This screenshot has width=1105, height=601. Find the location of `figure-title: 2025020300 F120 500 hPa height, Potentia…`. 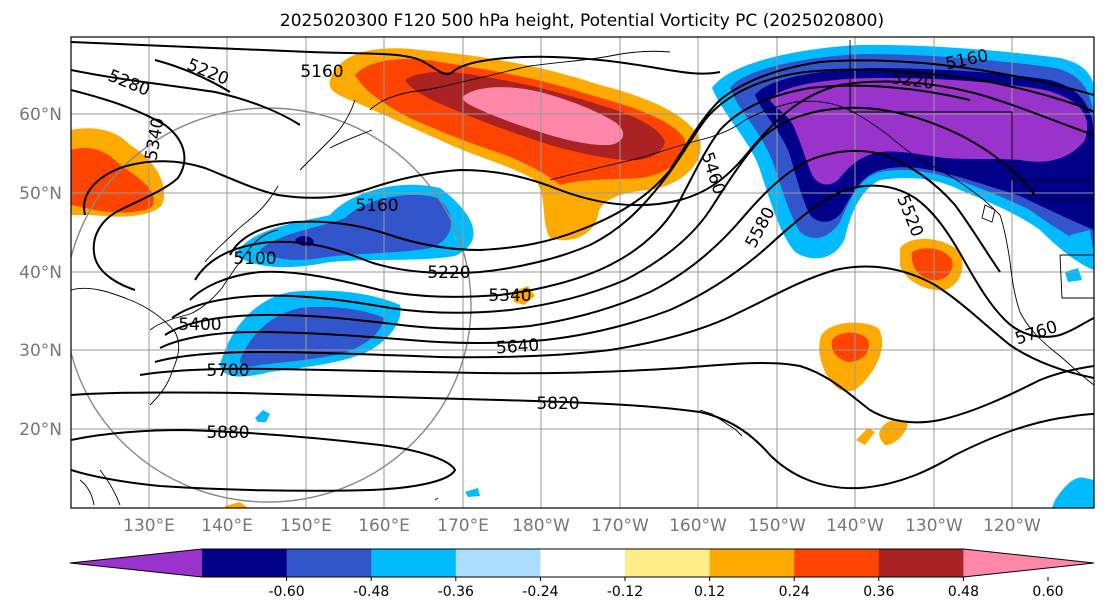

figure-title: 2025020300 F120 500 hPa height, Potentia… is located at coordinates (582, 21).